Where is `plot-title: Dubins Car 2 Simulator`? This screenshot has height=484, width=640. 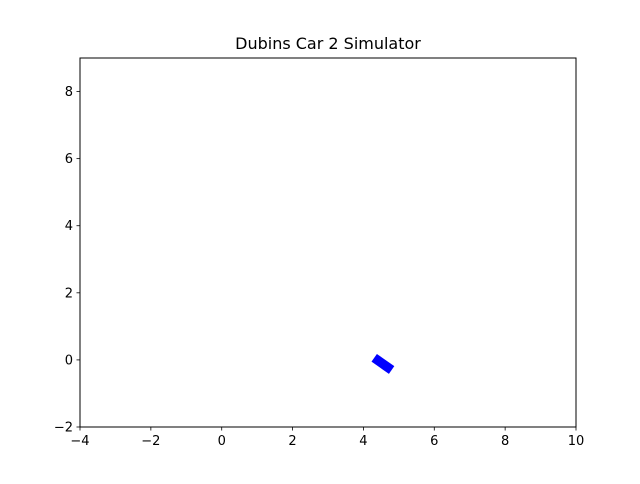
plot-title: Dubins Car 2 Simulator is located at coordinates (328, 43).